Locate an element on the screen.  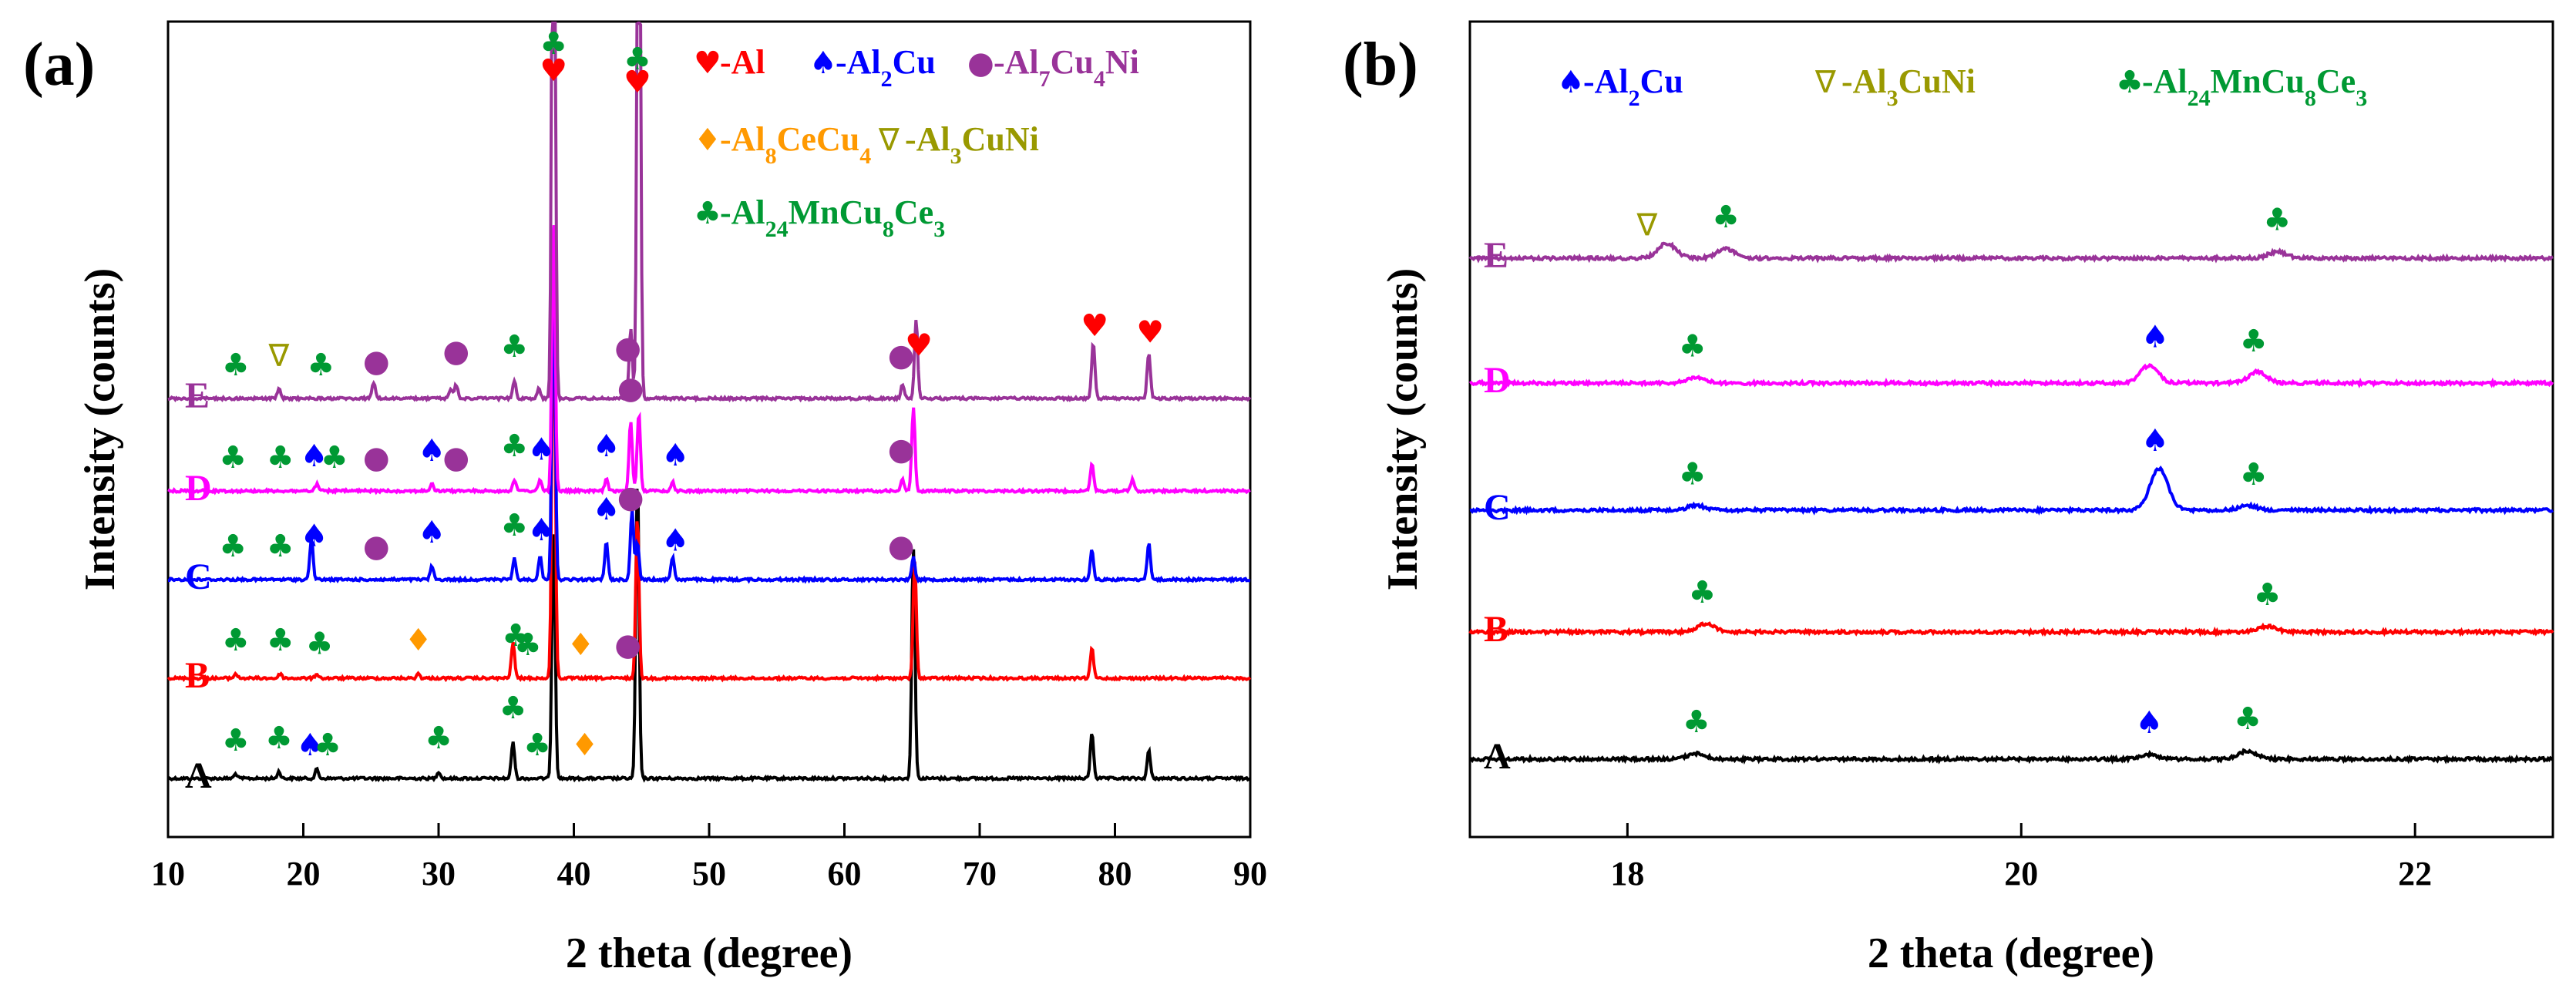
top-marker-1: ♥ is located at coordinates (553, 71).